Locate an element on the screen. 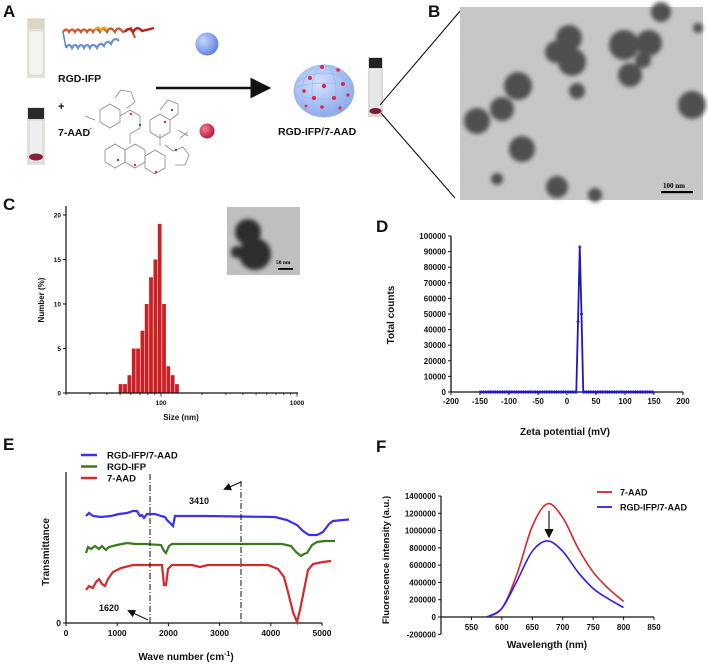  svg-text: 20 is located at coordinates (58, 216).